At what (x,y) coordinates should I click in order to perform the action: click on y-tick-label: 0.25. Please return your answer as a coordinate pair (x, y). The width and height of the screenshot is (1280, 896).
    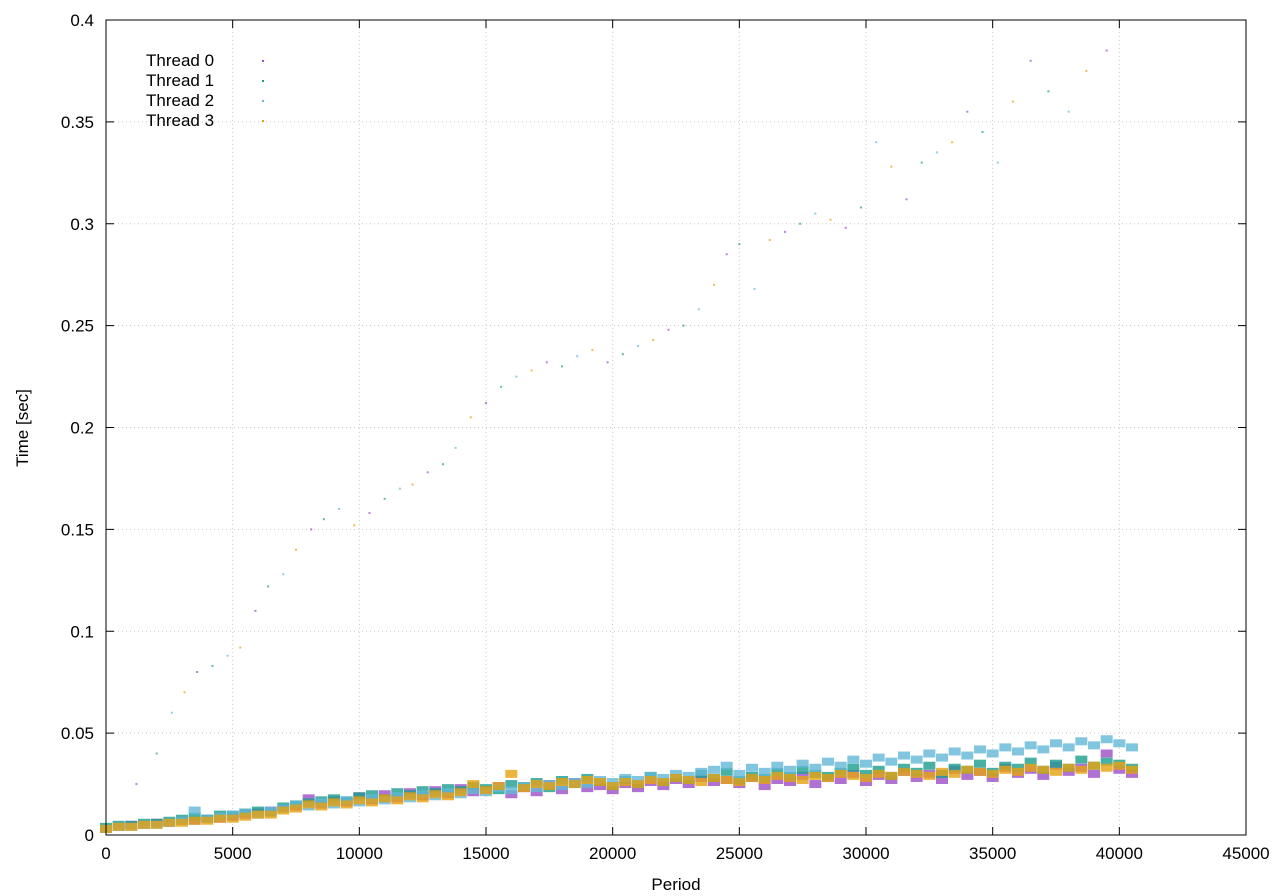
    Looking at the image, I should click on (77, 326).